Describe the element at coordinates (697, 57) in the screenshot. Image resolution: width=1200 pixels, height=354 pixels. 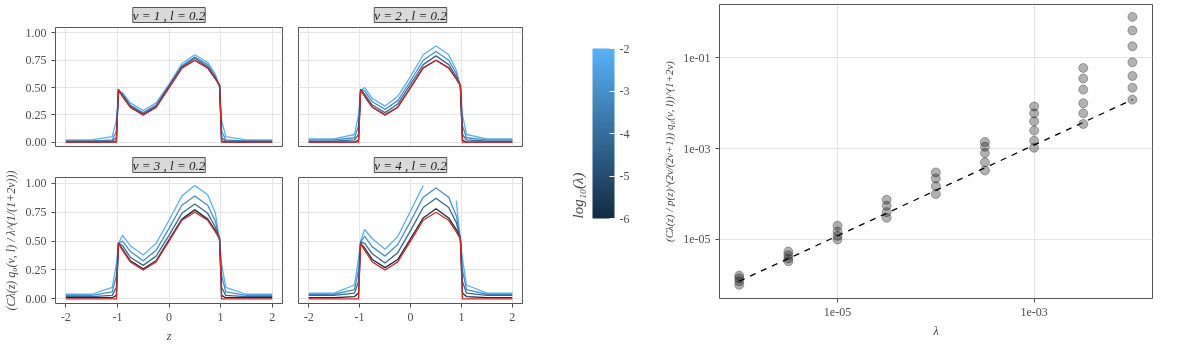
I see `y-tick-label: 1e-01` at that location.